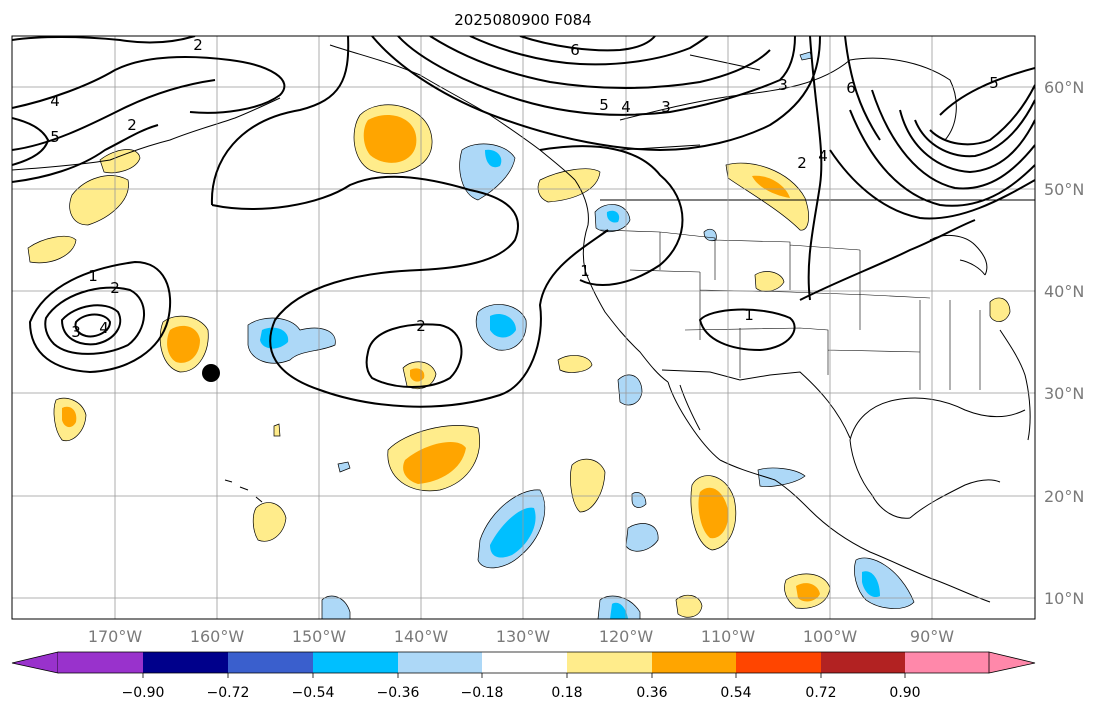  What do you see at coordinates (621, 281) in the screenshot?
I see `west-coast-usa` at bounding box center [621, 281].